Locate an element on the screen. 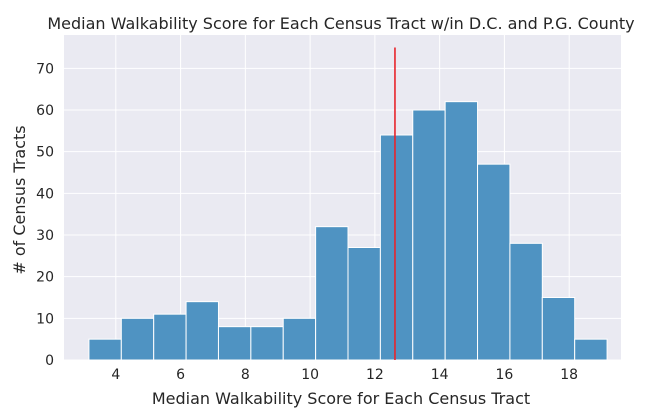  x-tick-label: 14 is located at coordinates (440, 375).